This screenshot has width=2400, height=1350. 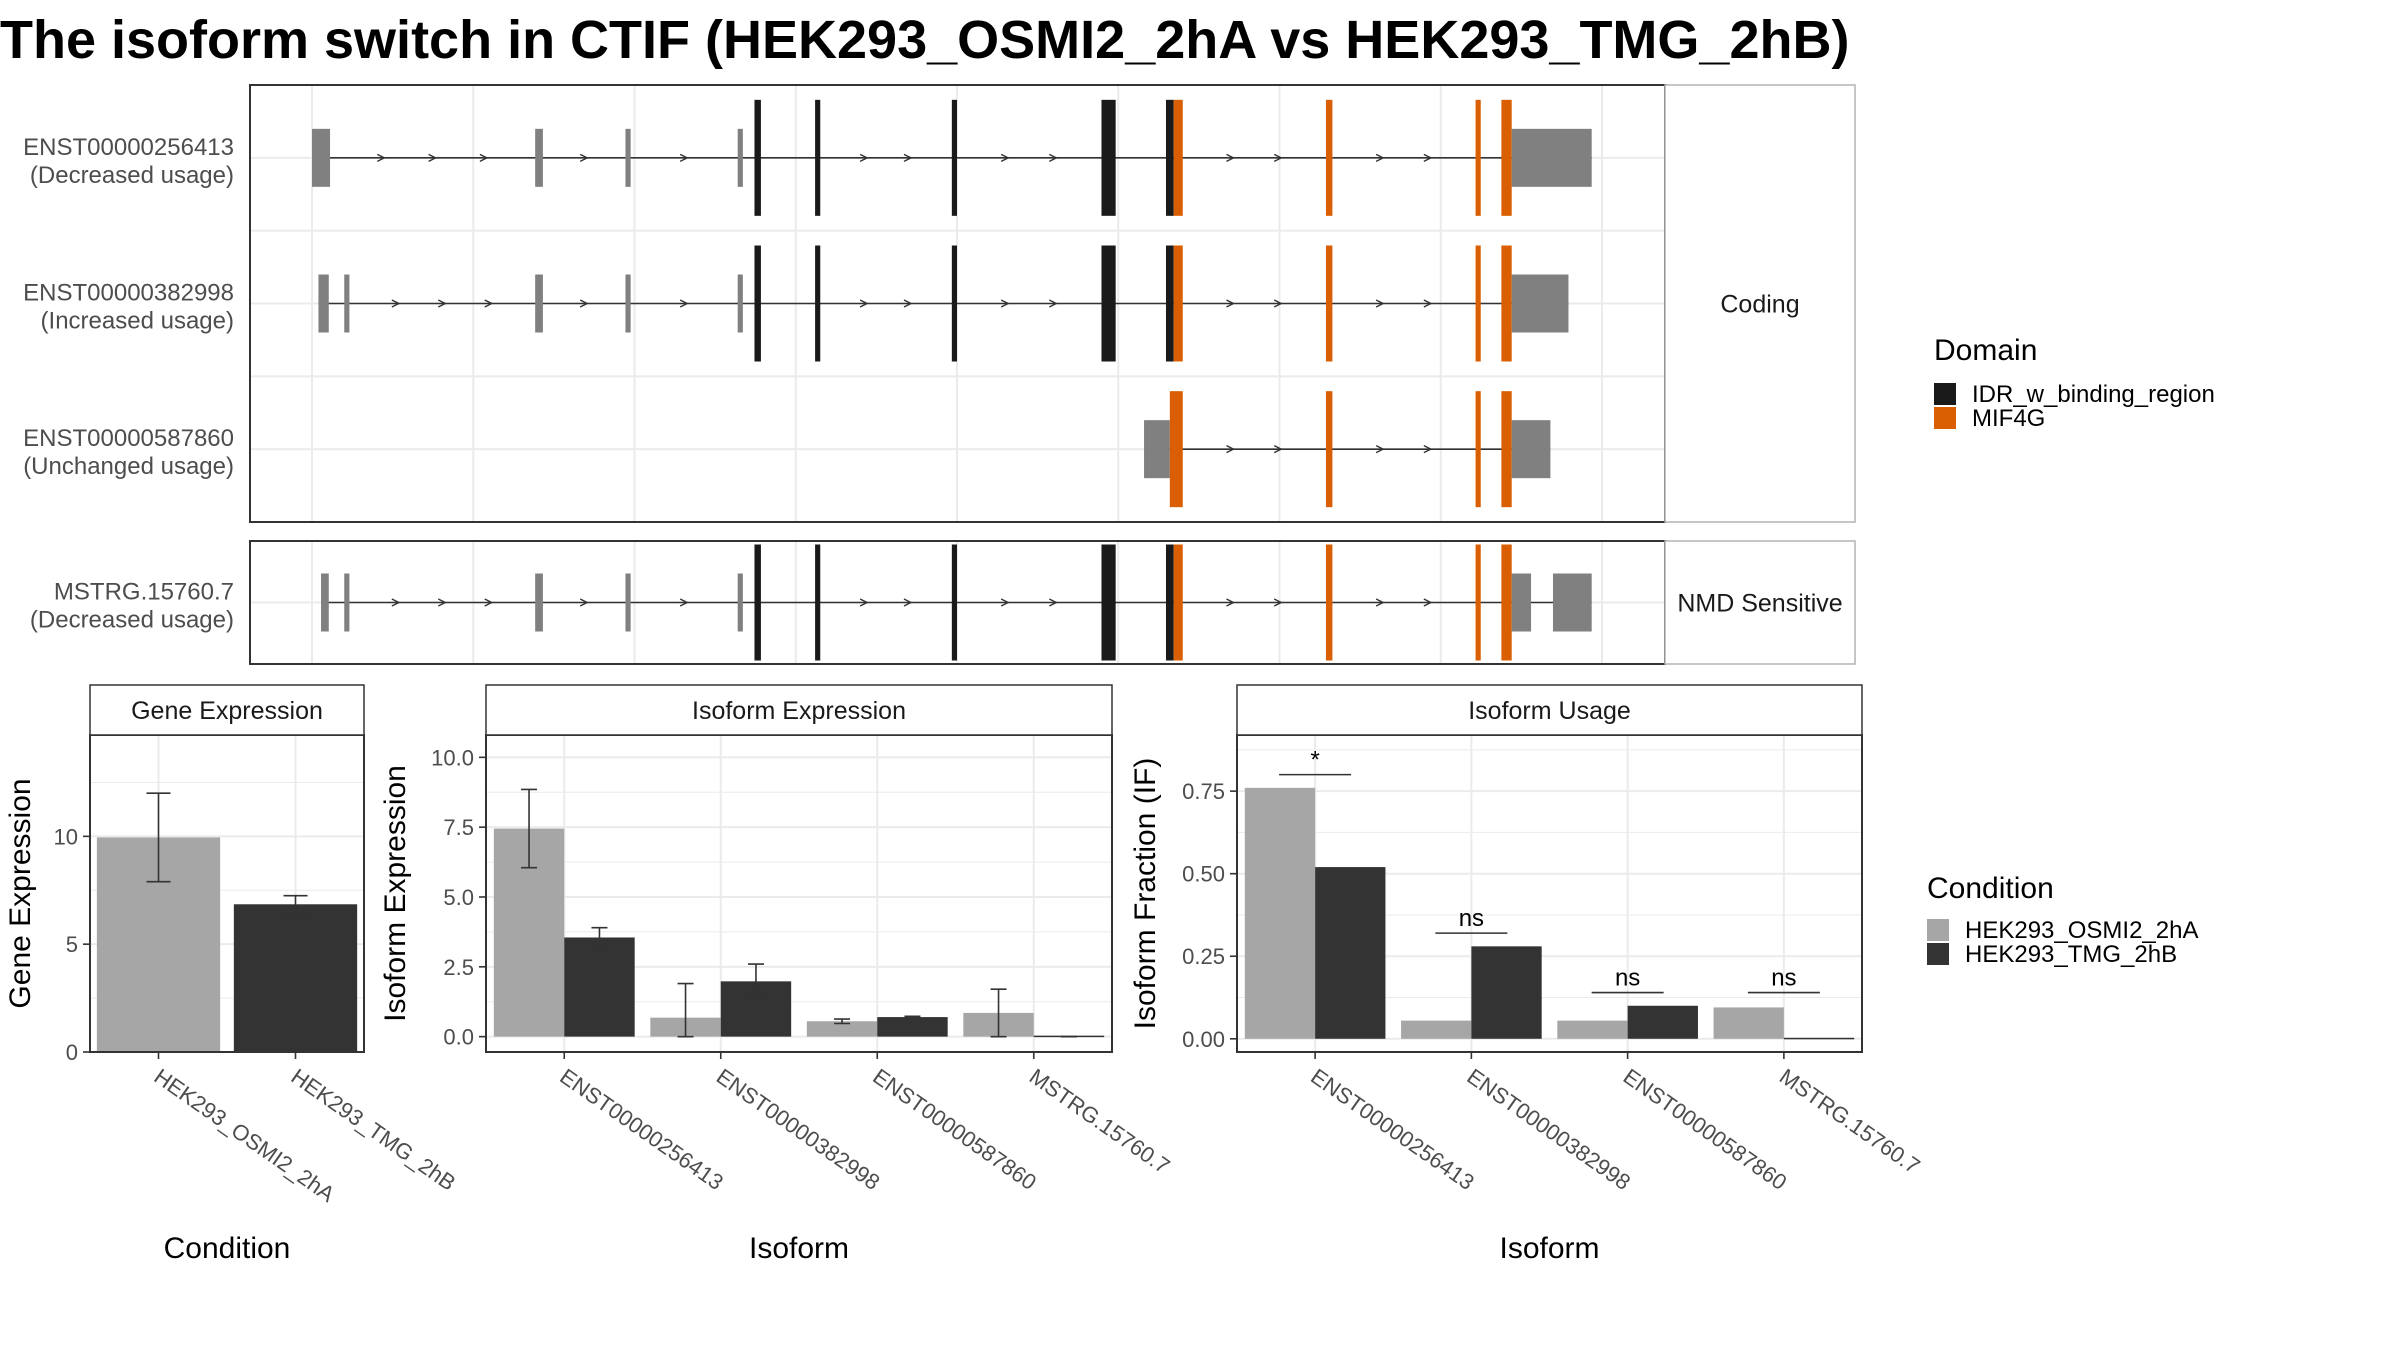 I want to click on y-axis-title: Isoform Expression, so click(x=395, y=893).